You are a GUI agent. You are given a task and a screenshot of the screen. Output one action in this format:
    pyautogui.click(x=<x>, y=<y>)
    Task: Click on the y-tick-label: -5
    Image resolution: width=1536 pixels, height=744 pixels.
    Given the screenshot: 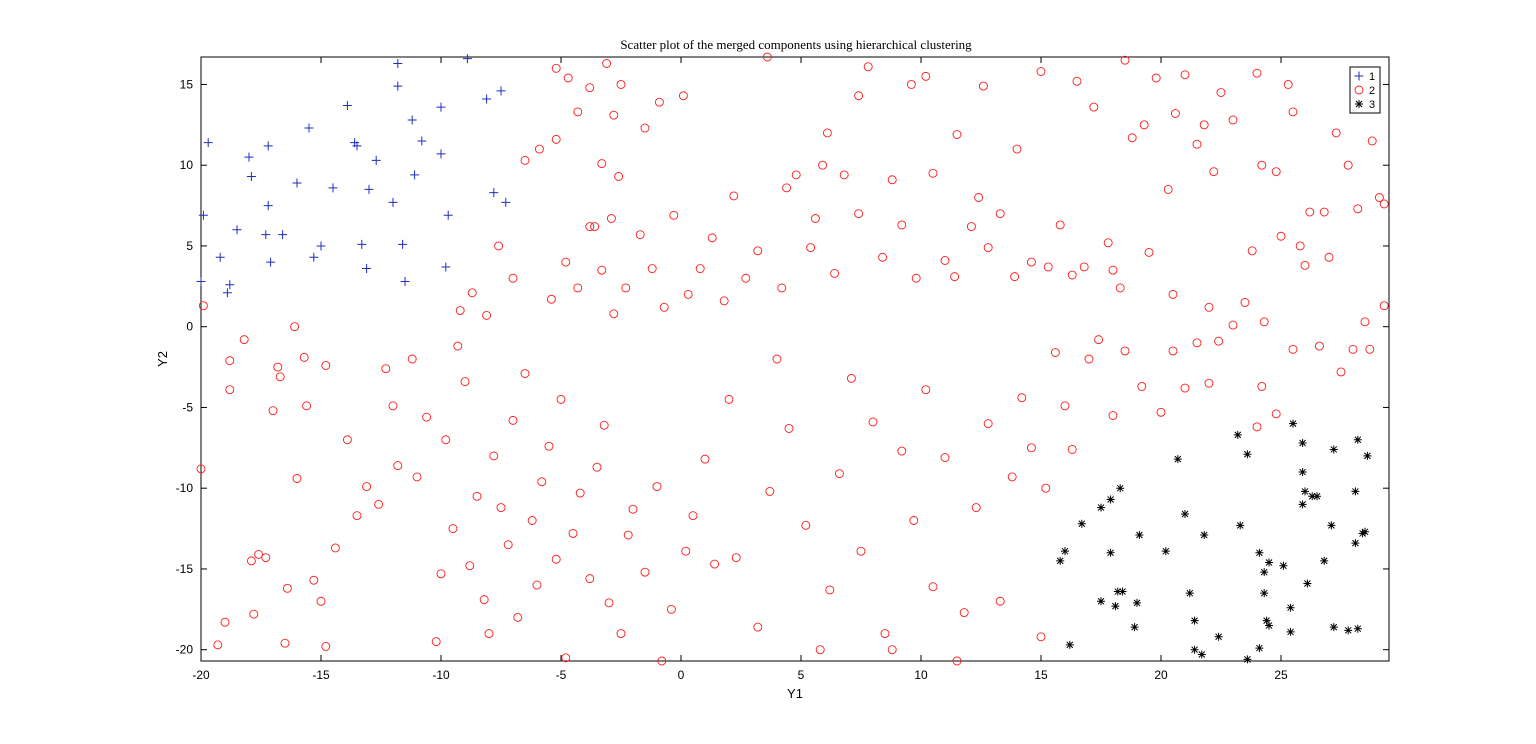 What is the action you would take?
    pyautogui.click(x=187, y=407)
    